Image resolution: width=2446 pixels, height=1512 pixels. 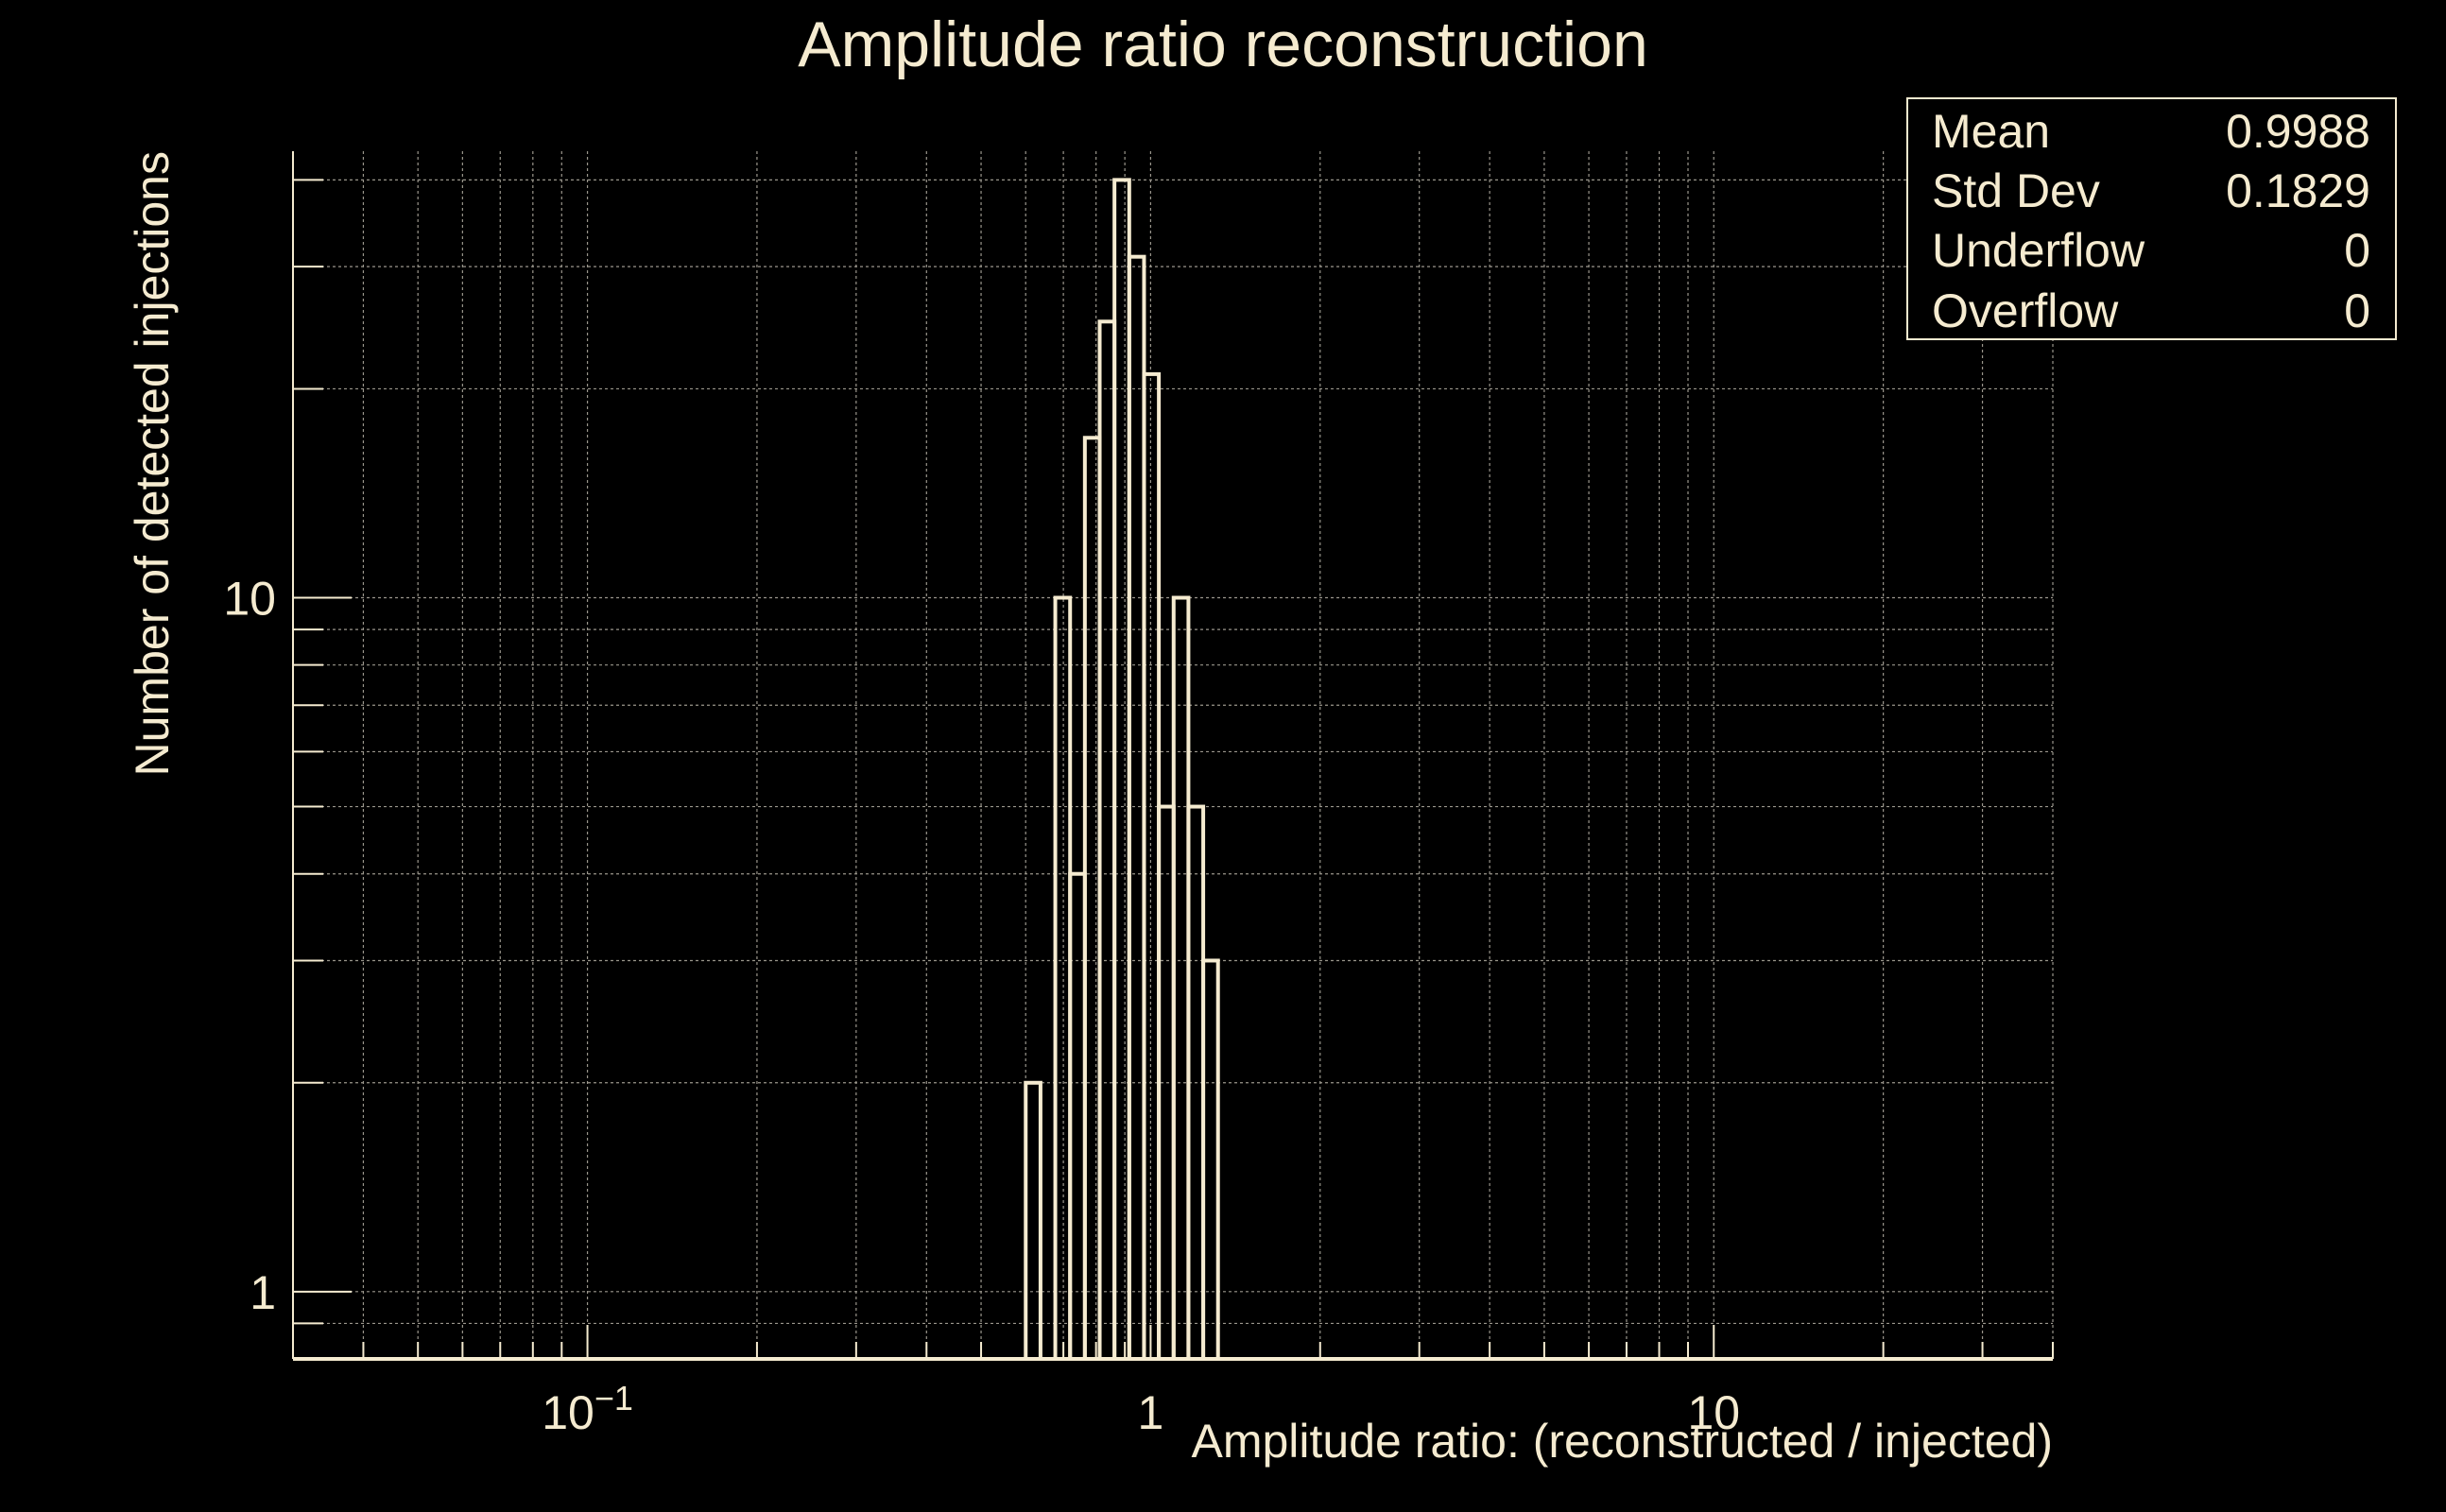 I want to click on stats-box-border, so click(x=2151, y=218).